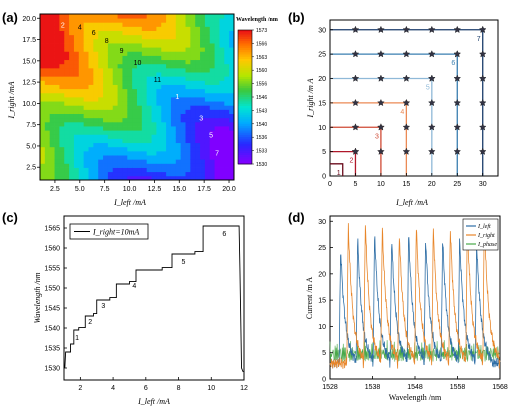 The width and height of the screenshot is (513, 411). I want to click on heatmap-xlabel: I_left /mA, so click(129, 202).